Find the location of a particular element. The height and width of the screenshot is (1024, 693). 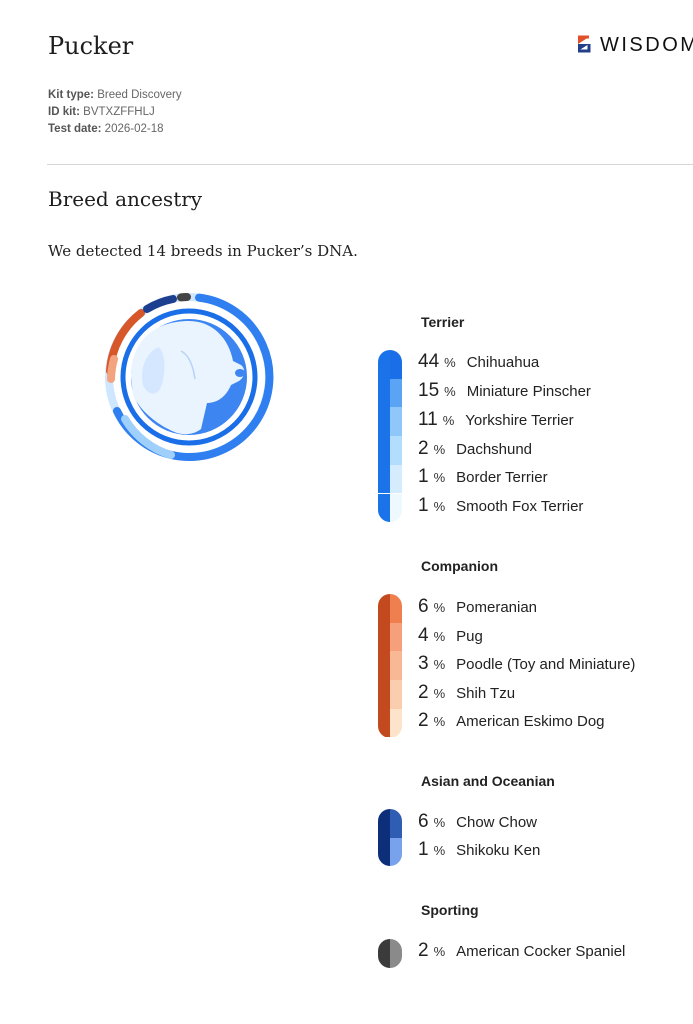

breed-name: Chihuahua is located at coordinates (503, 362).